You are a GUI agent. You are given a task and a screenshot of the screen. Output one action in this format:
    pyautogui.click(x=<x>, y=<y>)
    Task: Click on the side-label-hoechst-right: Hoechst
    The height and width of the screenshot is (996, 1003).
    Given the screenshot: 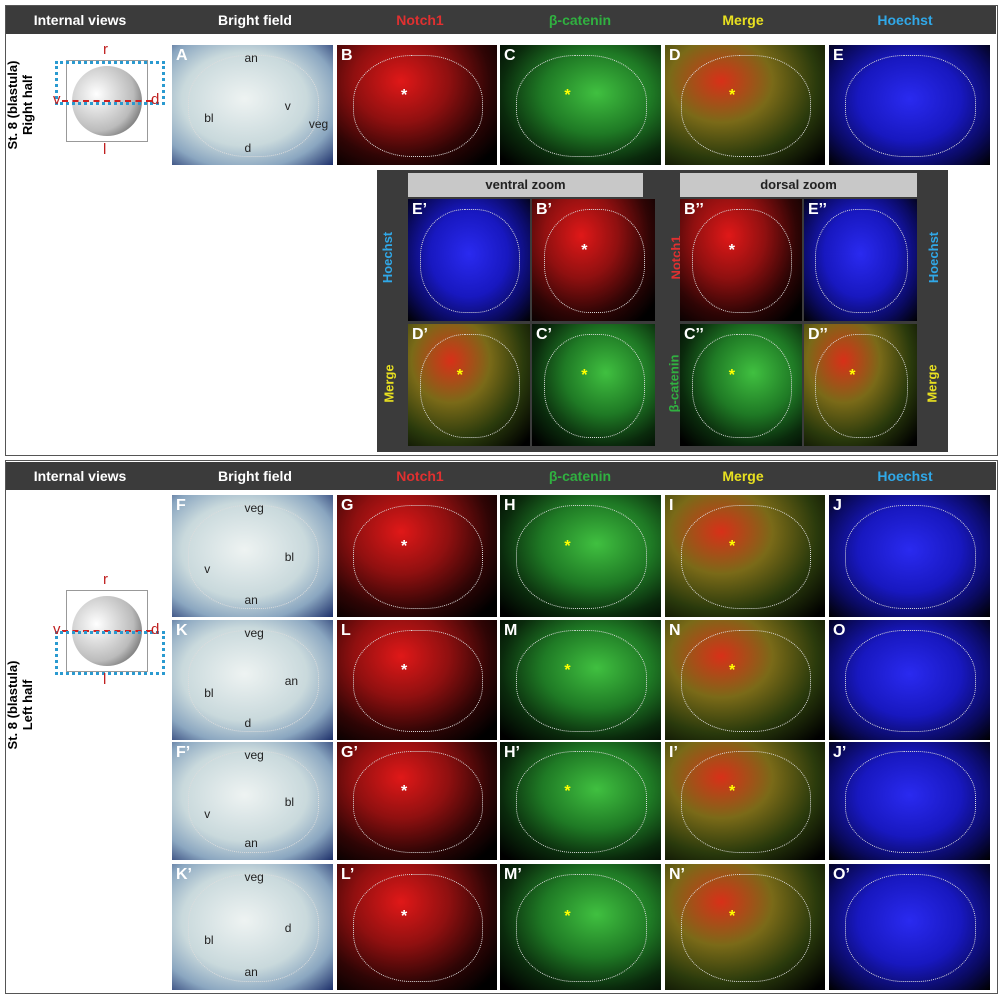 What is the action you would take?
    pyautogui.click(x=934, y=257)
    